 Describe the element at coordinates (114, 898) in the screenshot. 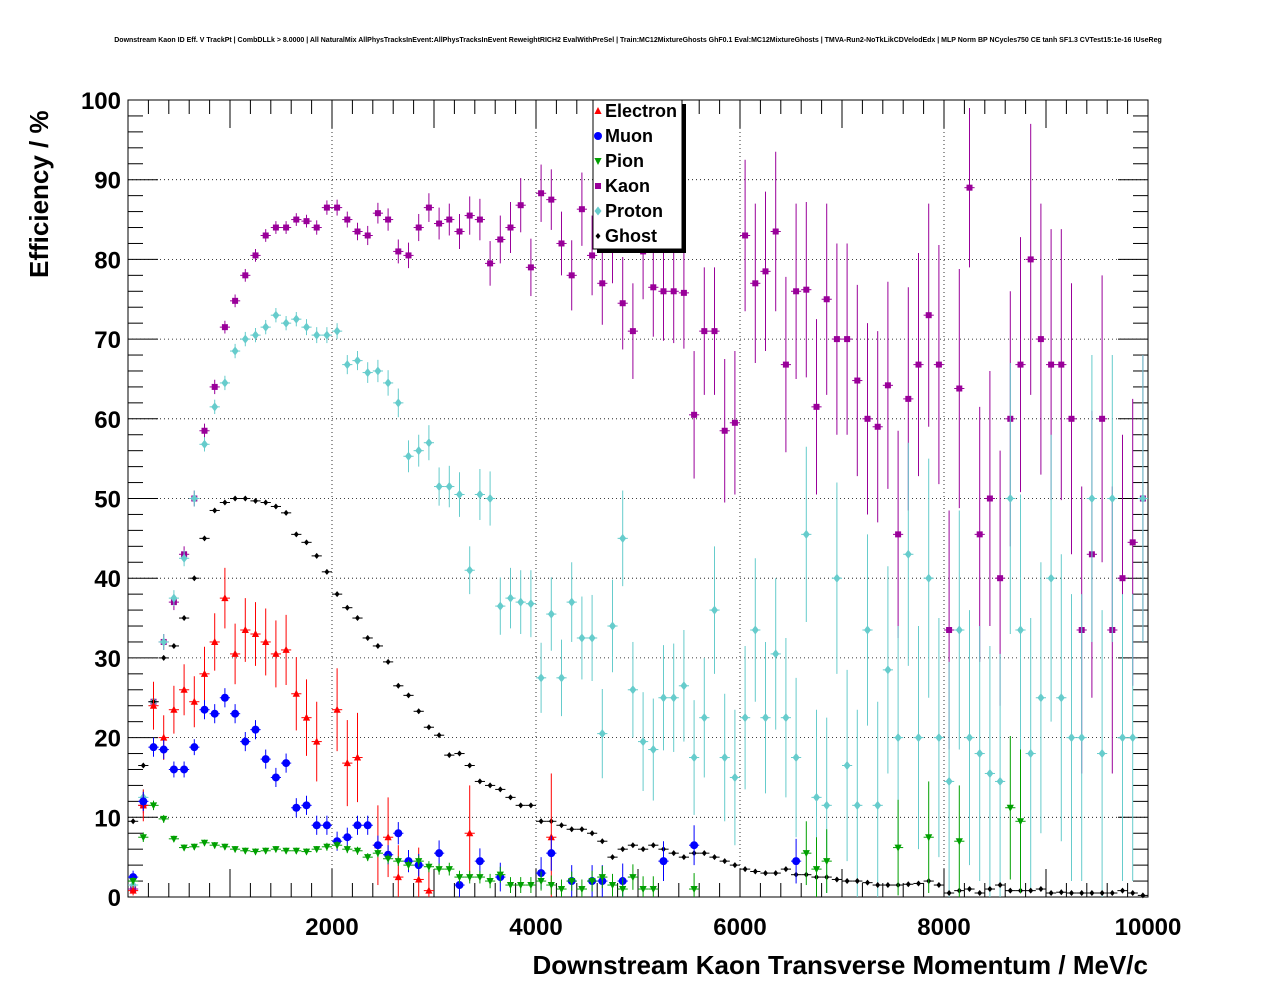

I see `y-tick-label: 0` at that location.